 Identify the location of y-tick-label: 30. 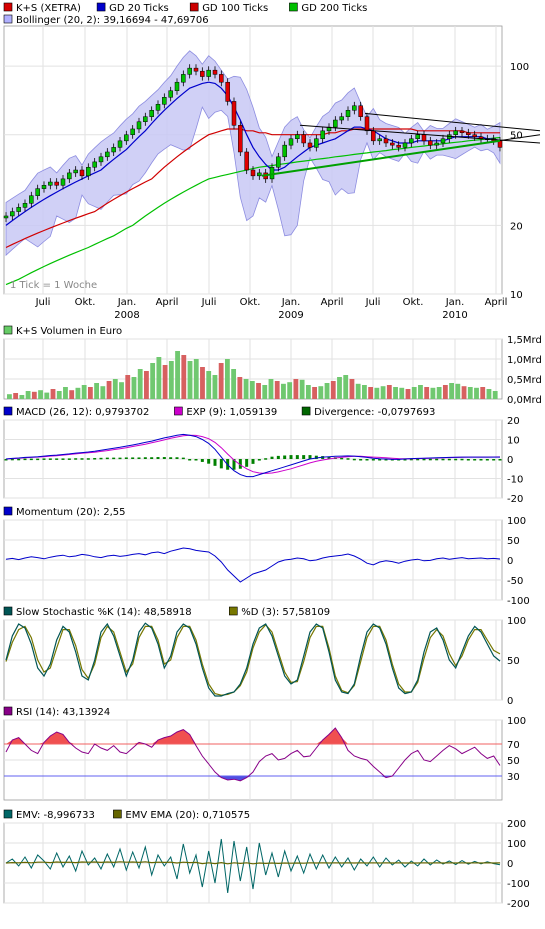
(513, 777).